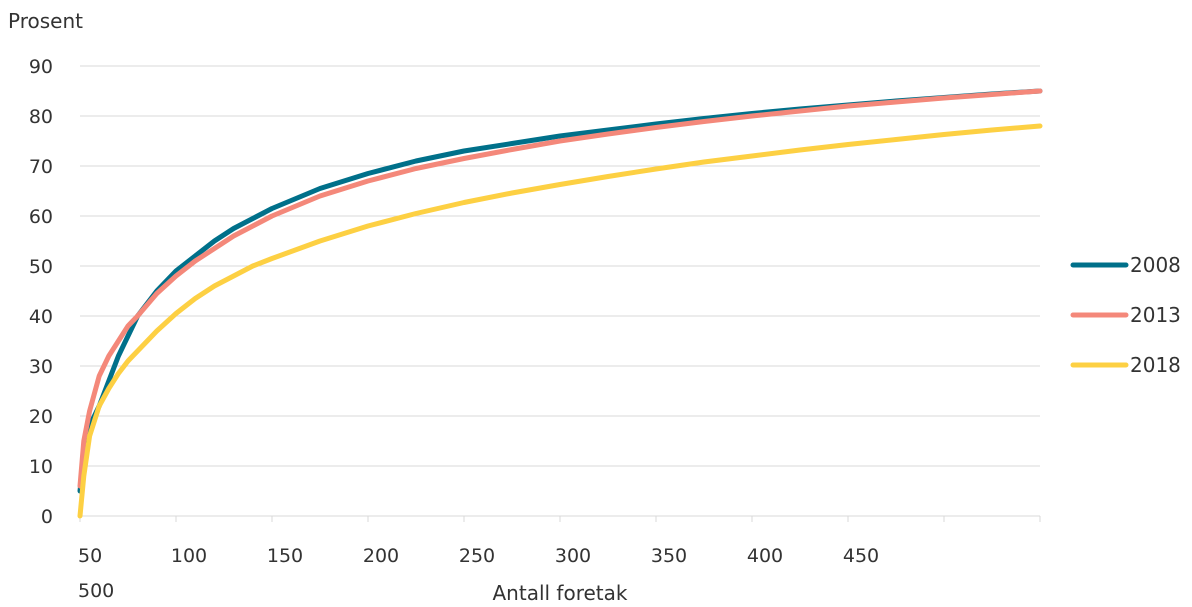 The height and width of the screenshot is (607, 1192). I want to click on y-tick-label: 90, so click(41, 67).